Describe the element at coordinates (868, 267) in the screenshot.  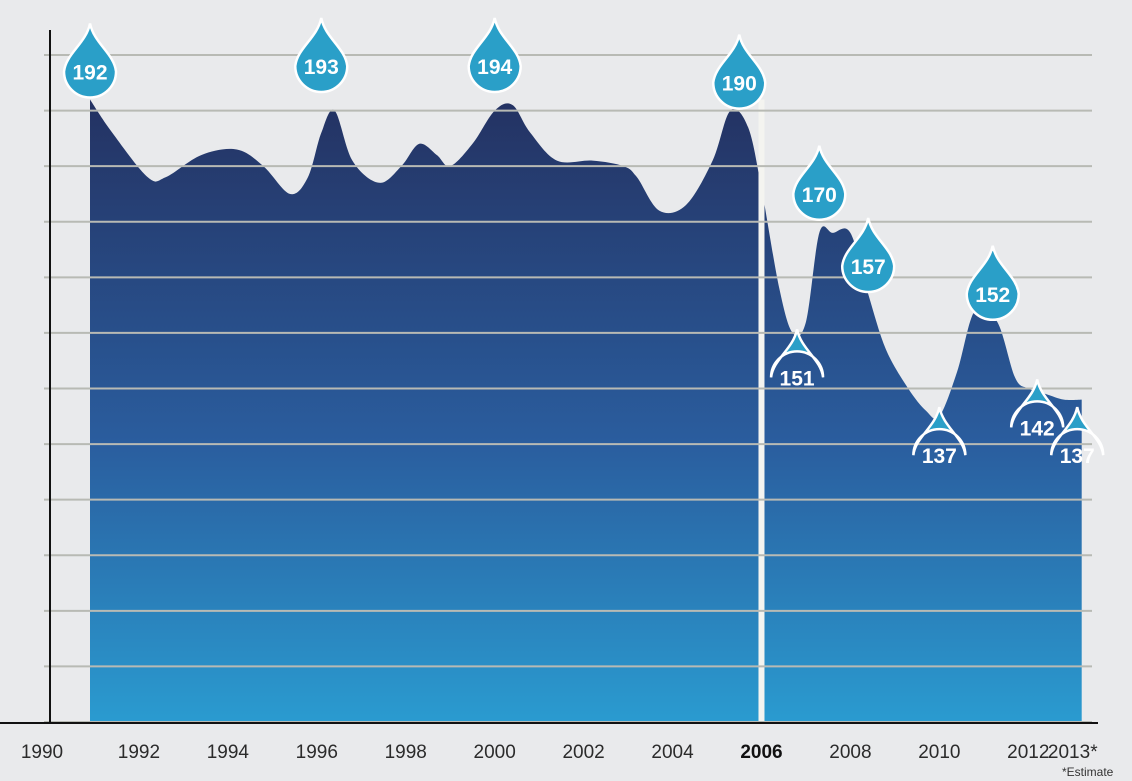
I see `data-label-text: 157` at that location.